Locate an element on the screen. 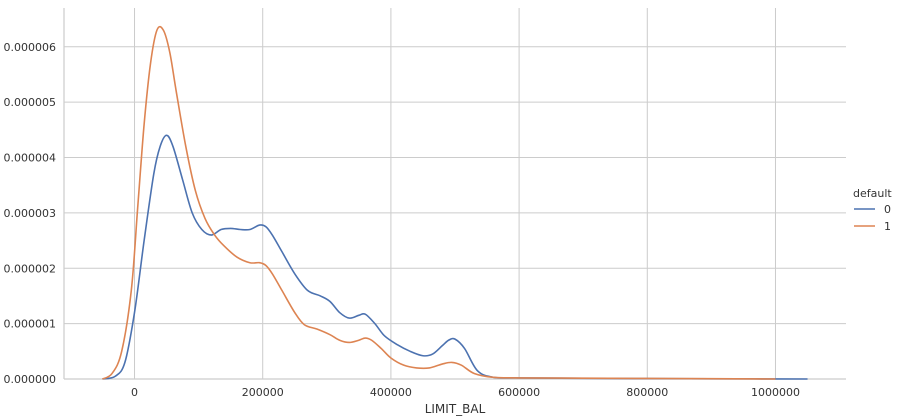 This screenshot has width=902, height=420. x-tick-labels: 0 200000 400000 600000 800000 1000000 is located at coordinates (465, 392).